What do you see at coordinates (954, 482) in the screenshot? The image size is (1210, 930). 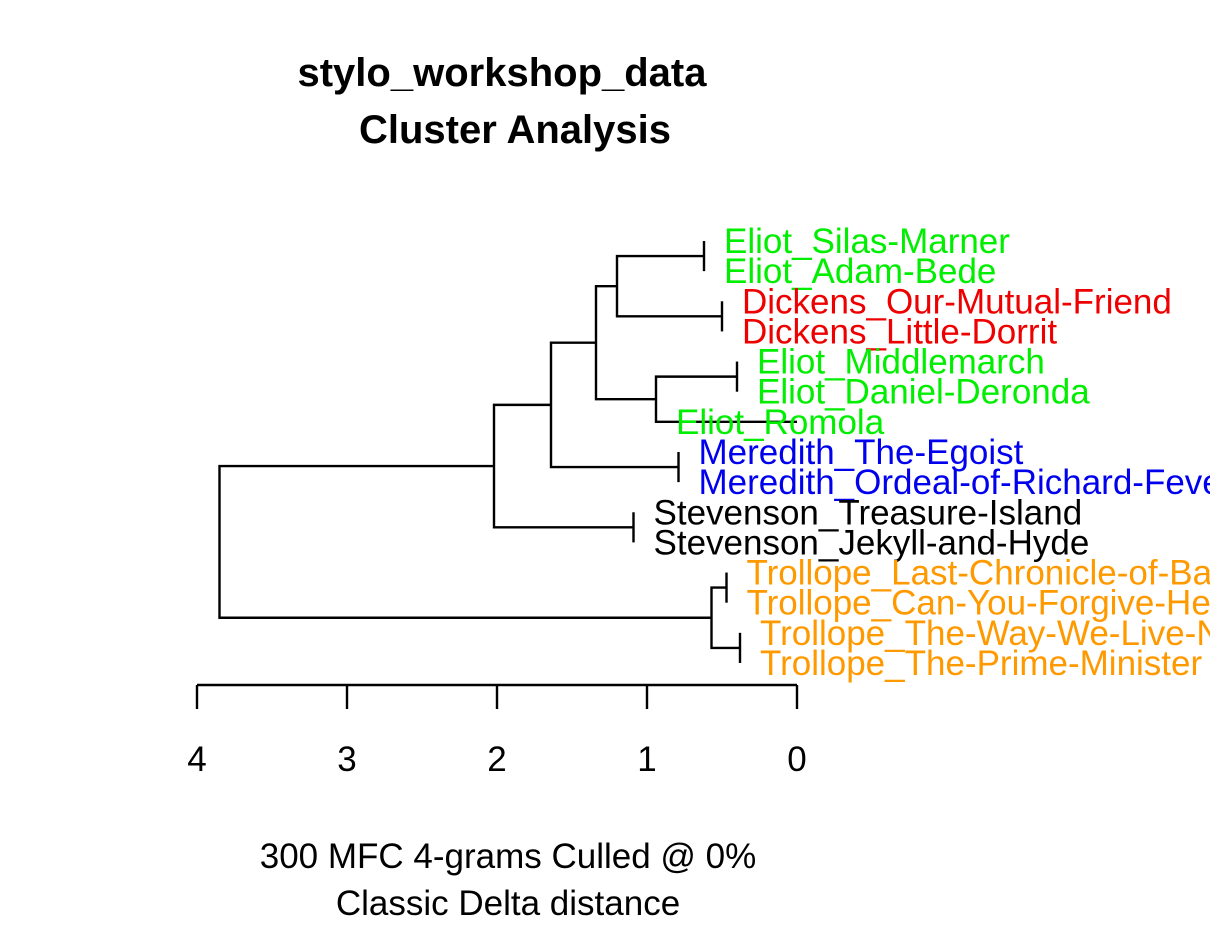 I see `leaf-label: Meredith_Ordeal-of-Richard-Feverel` at bounding box center [954, 482].